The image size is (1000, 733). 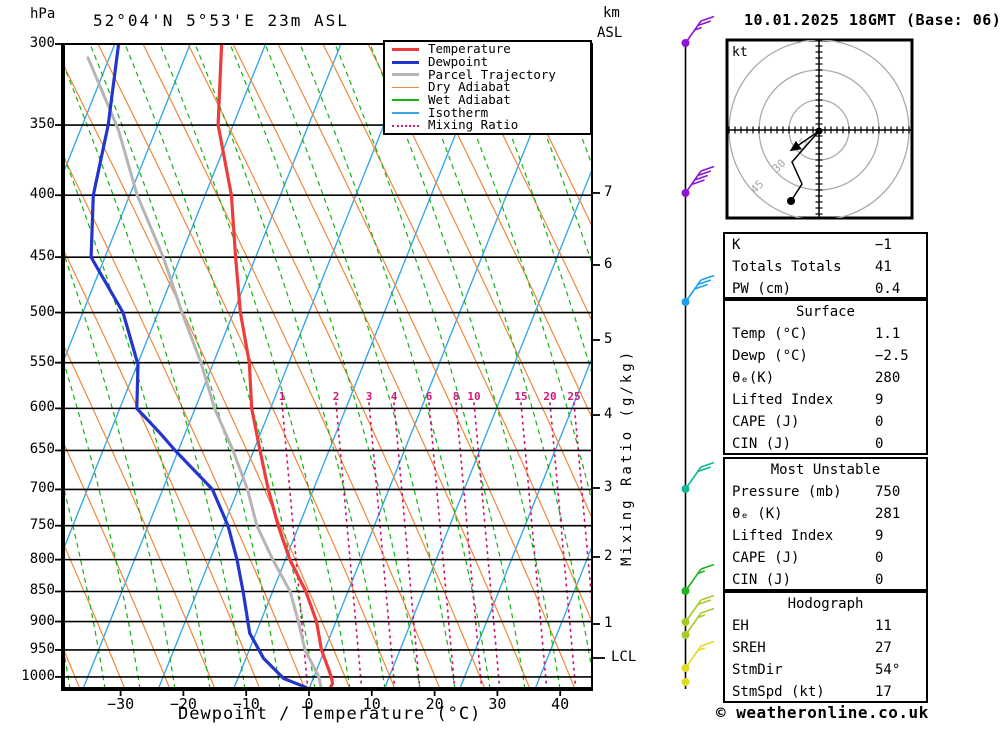 I want to click on mixing-ratio-value-label: 25, so click(x=574, y=396).